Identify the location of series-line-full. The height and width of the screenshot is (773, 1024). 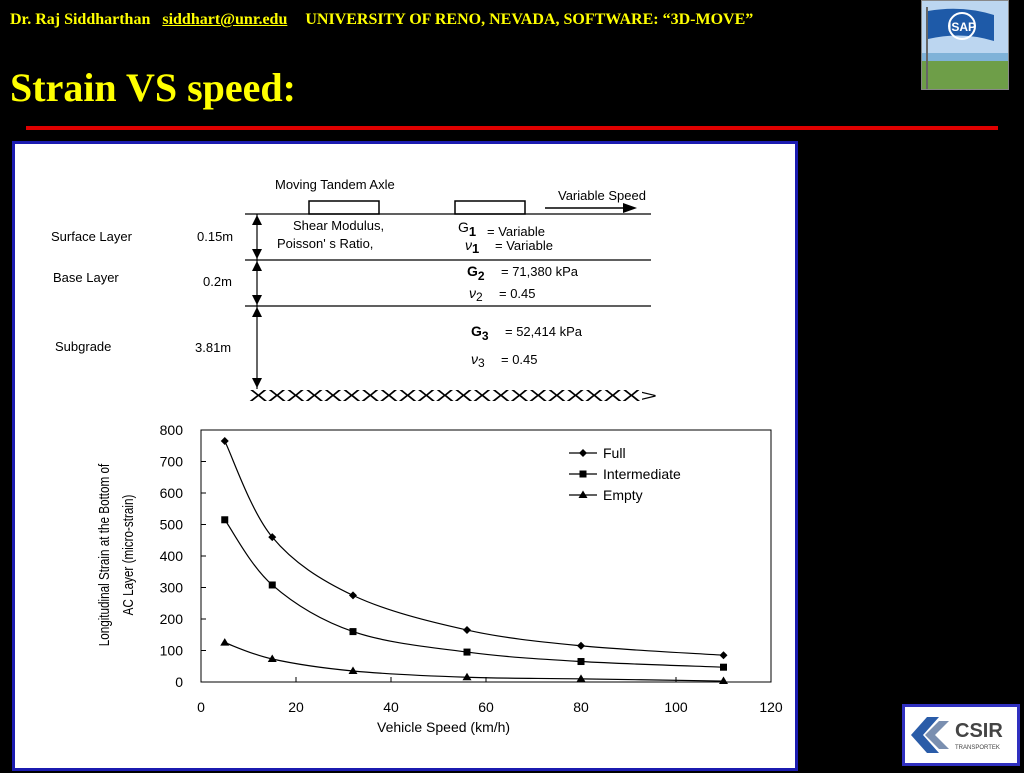
(474, 548).